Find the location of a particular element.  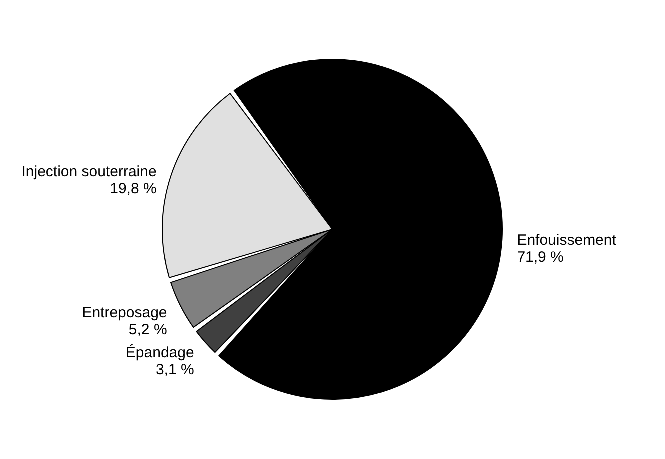

data-label: 71,9 % is located at coordinates (540, 257).